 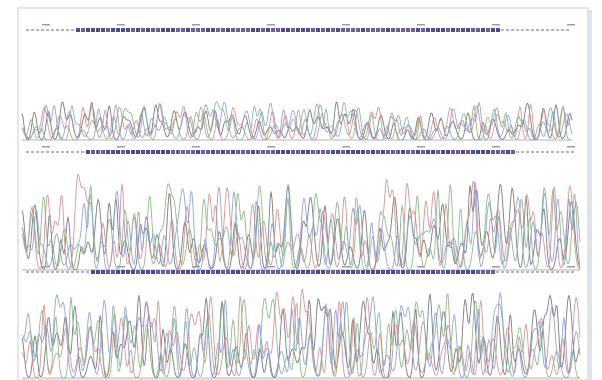 I want to click on trace, so click(x=297, y=122).